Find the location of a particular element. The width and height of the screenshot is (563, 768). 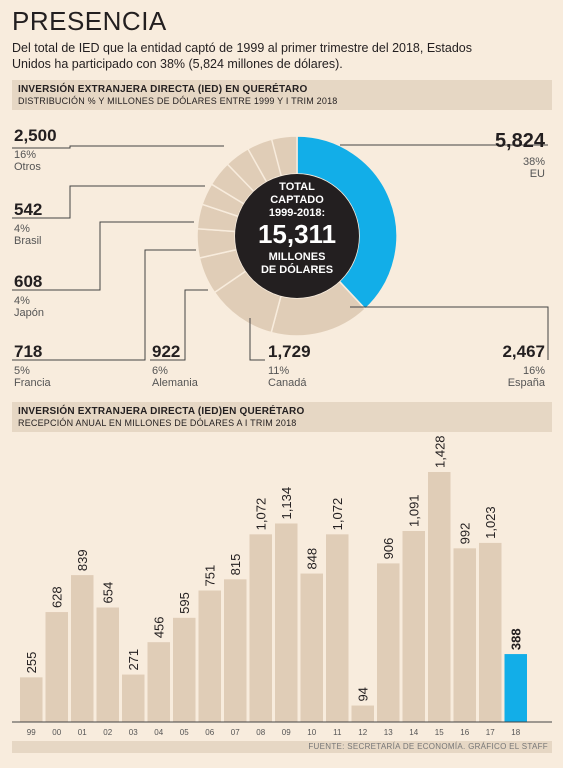

center-line3: 1999-2018: is located at coordinates (297, 213).